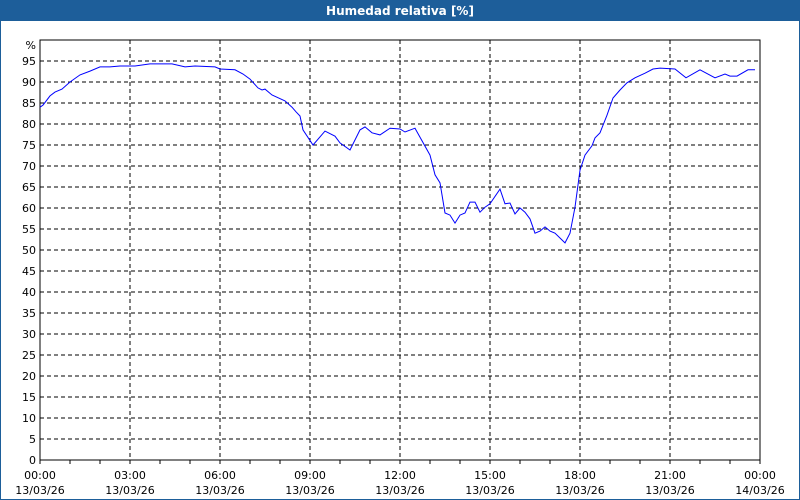  What do you see at coordinates (29, 187) in the screenshot?
I see `y-tick-label: 65` at bounding box center [29, 187].